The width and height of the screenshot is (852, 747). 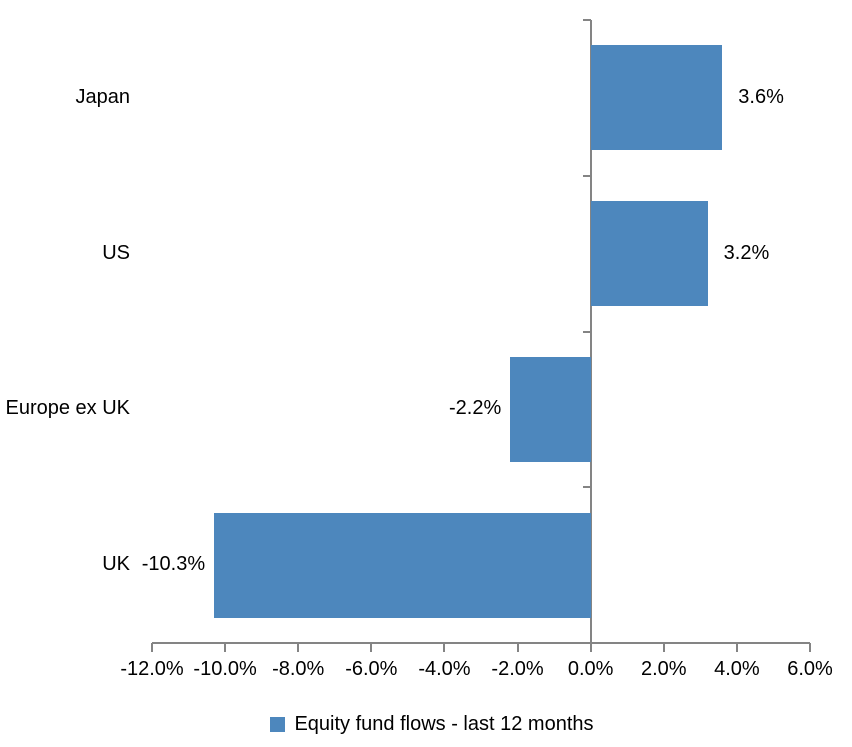 What do you see at coordinates (444, 723) in the screenshot?
I see `legend-label: Equity fund flows - last 12 months` at bounding box center [444, 723].